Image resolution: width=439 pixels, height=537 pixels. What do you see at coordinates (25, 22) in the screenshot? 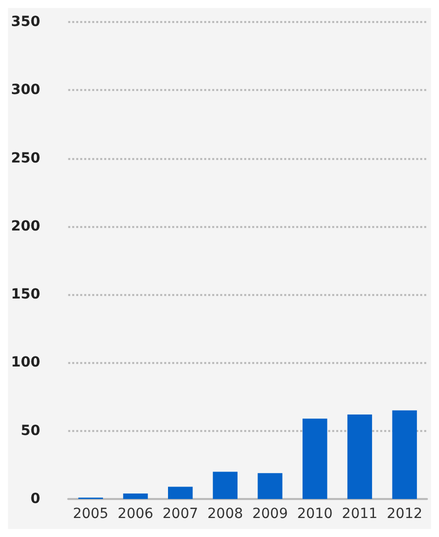
I see `y-tick-label: 350` at bounding box center [25, 22].